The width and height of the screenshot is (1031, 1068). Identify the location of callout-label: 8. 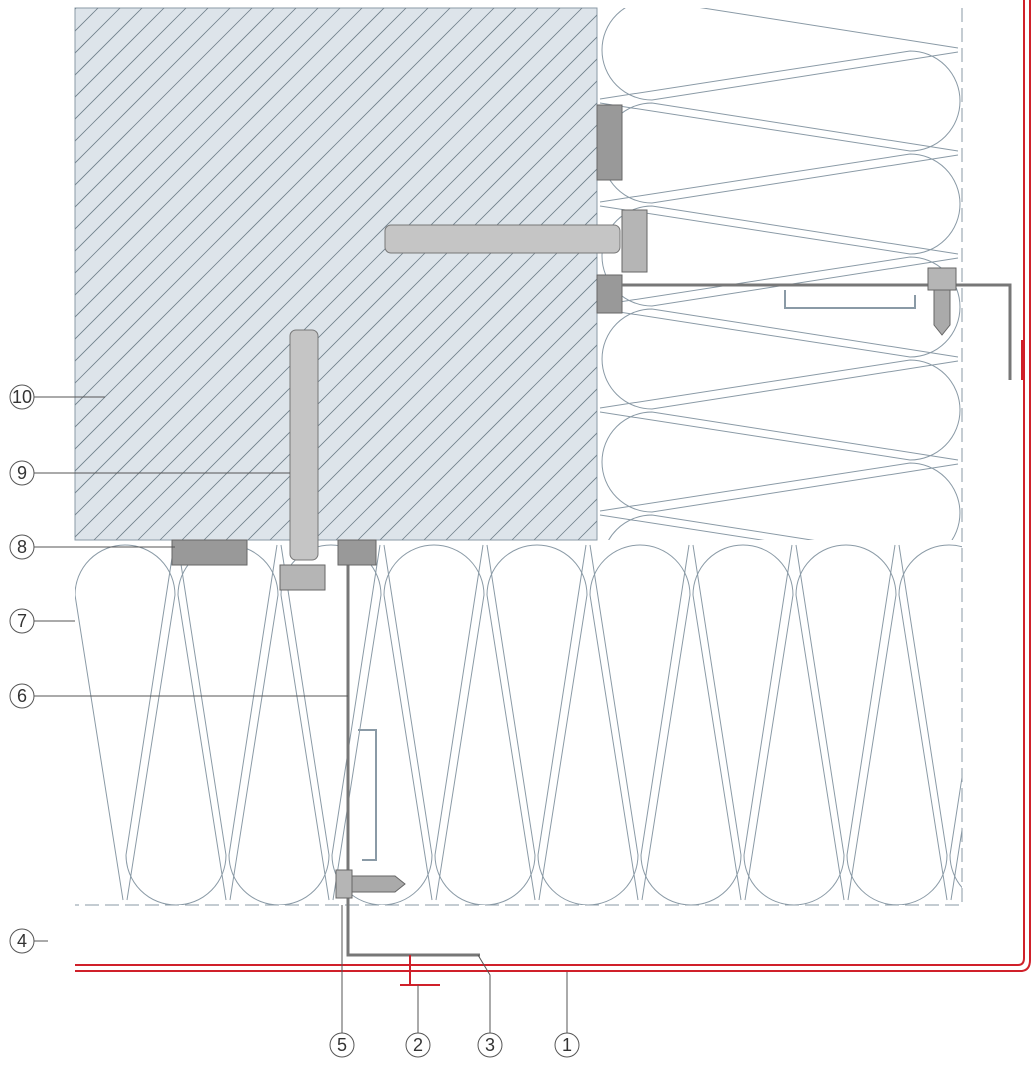
(22, 547).